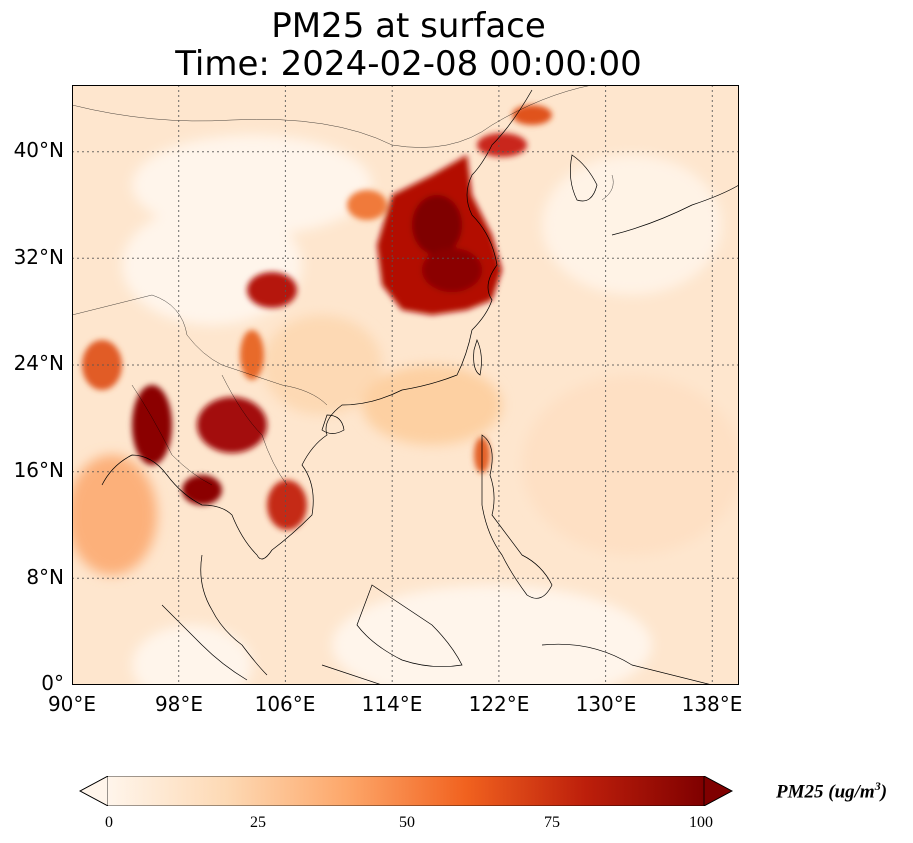 This screenshot has height=843, width=913. I want to click on lon-tick-98e: 98°E, so click(179, 704).